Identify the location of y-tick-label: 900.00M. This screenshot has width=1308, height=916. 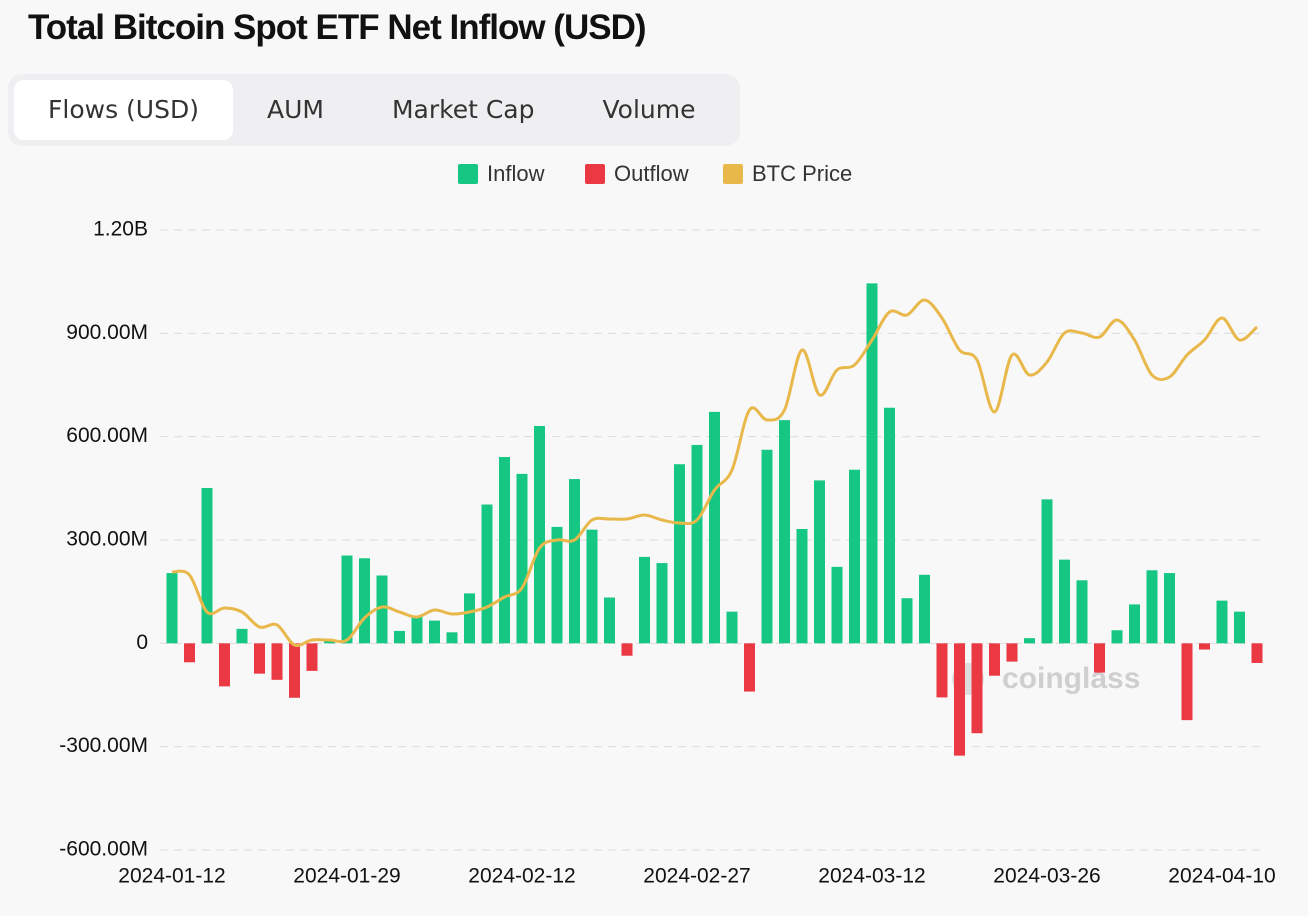
(107, 332).